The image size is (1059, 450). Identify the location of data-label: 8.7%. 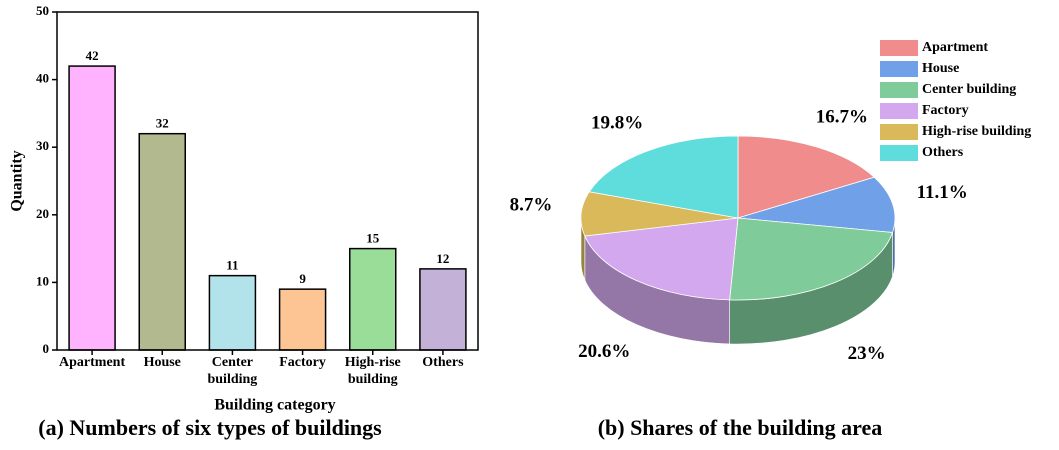
(531, 205).